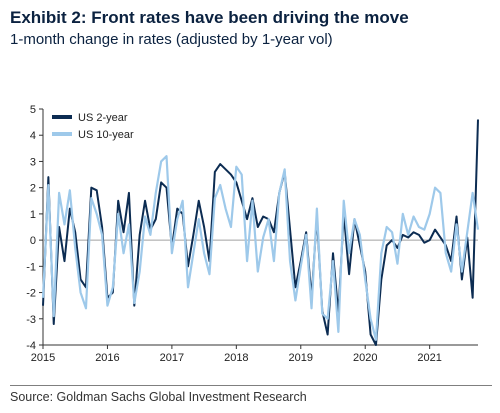  What do you see at coordinates (33, 110) in the screenshot?
I see `y-tick-label: 5` at bounding box center [33, 110].